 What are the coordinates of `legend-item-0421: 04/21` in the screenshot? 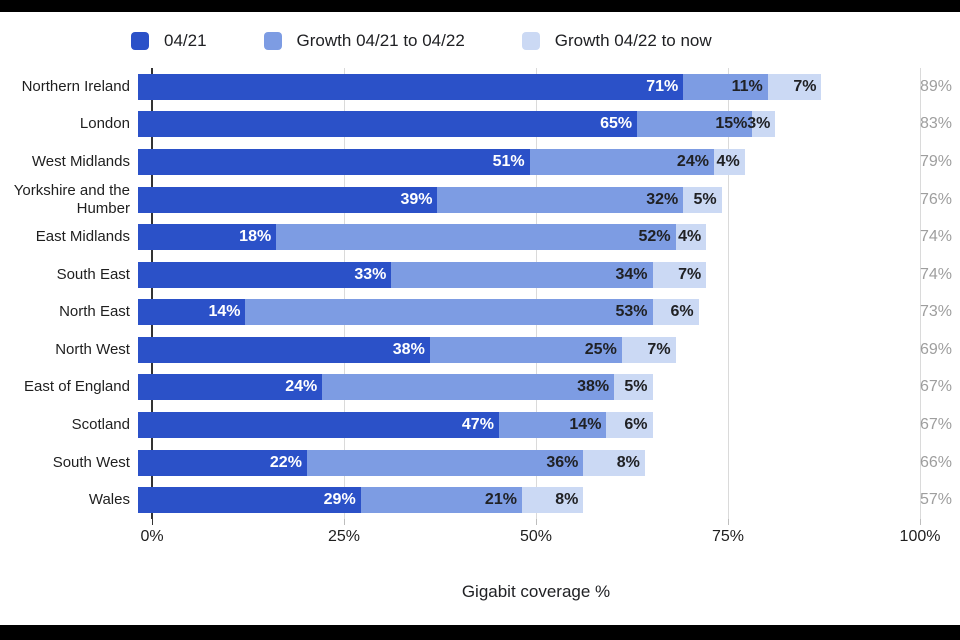 It's located at (169, 41).